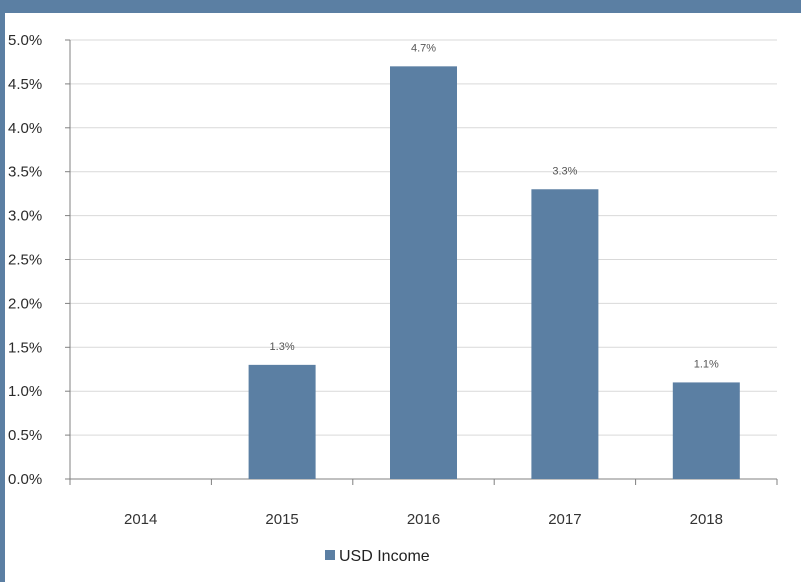  What do you see at coordinates (25, 435) in the screenshot?
I see `y-tick-label: 0.5%` at bounding box center [25, 435].